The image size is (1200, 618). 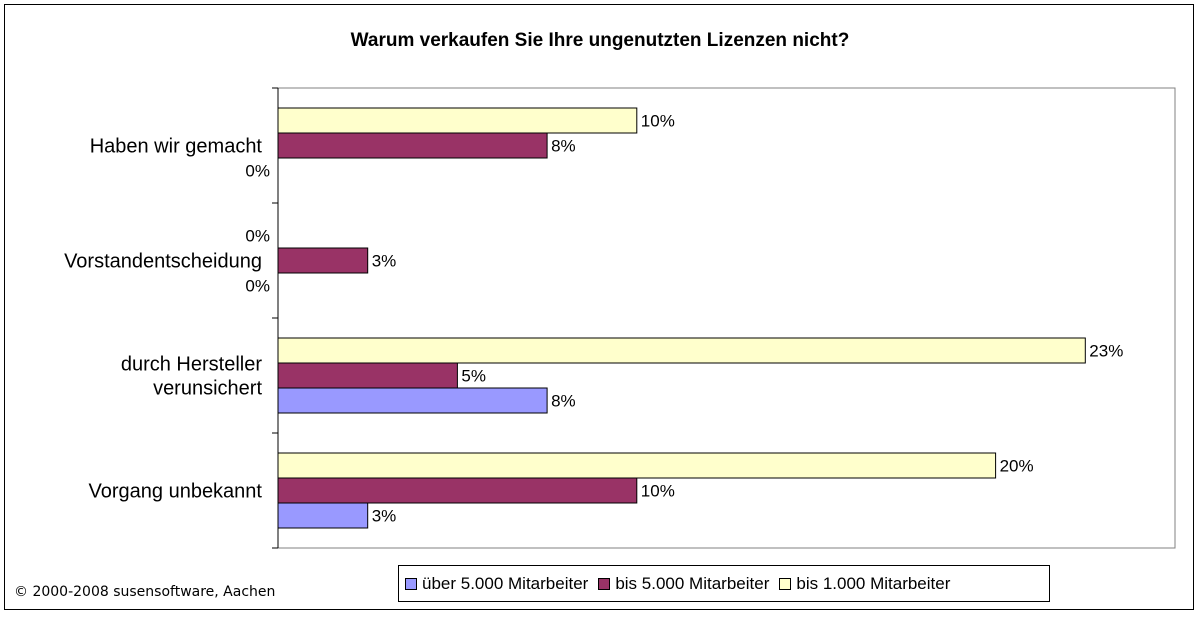 What do you see at coordinates (176, 147) in the screenshot?
I see `category-label: Haben wir gemacht` at bounding box center [176, 147].